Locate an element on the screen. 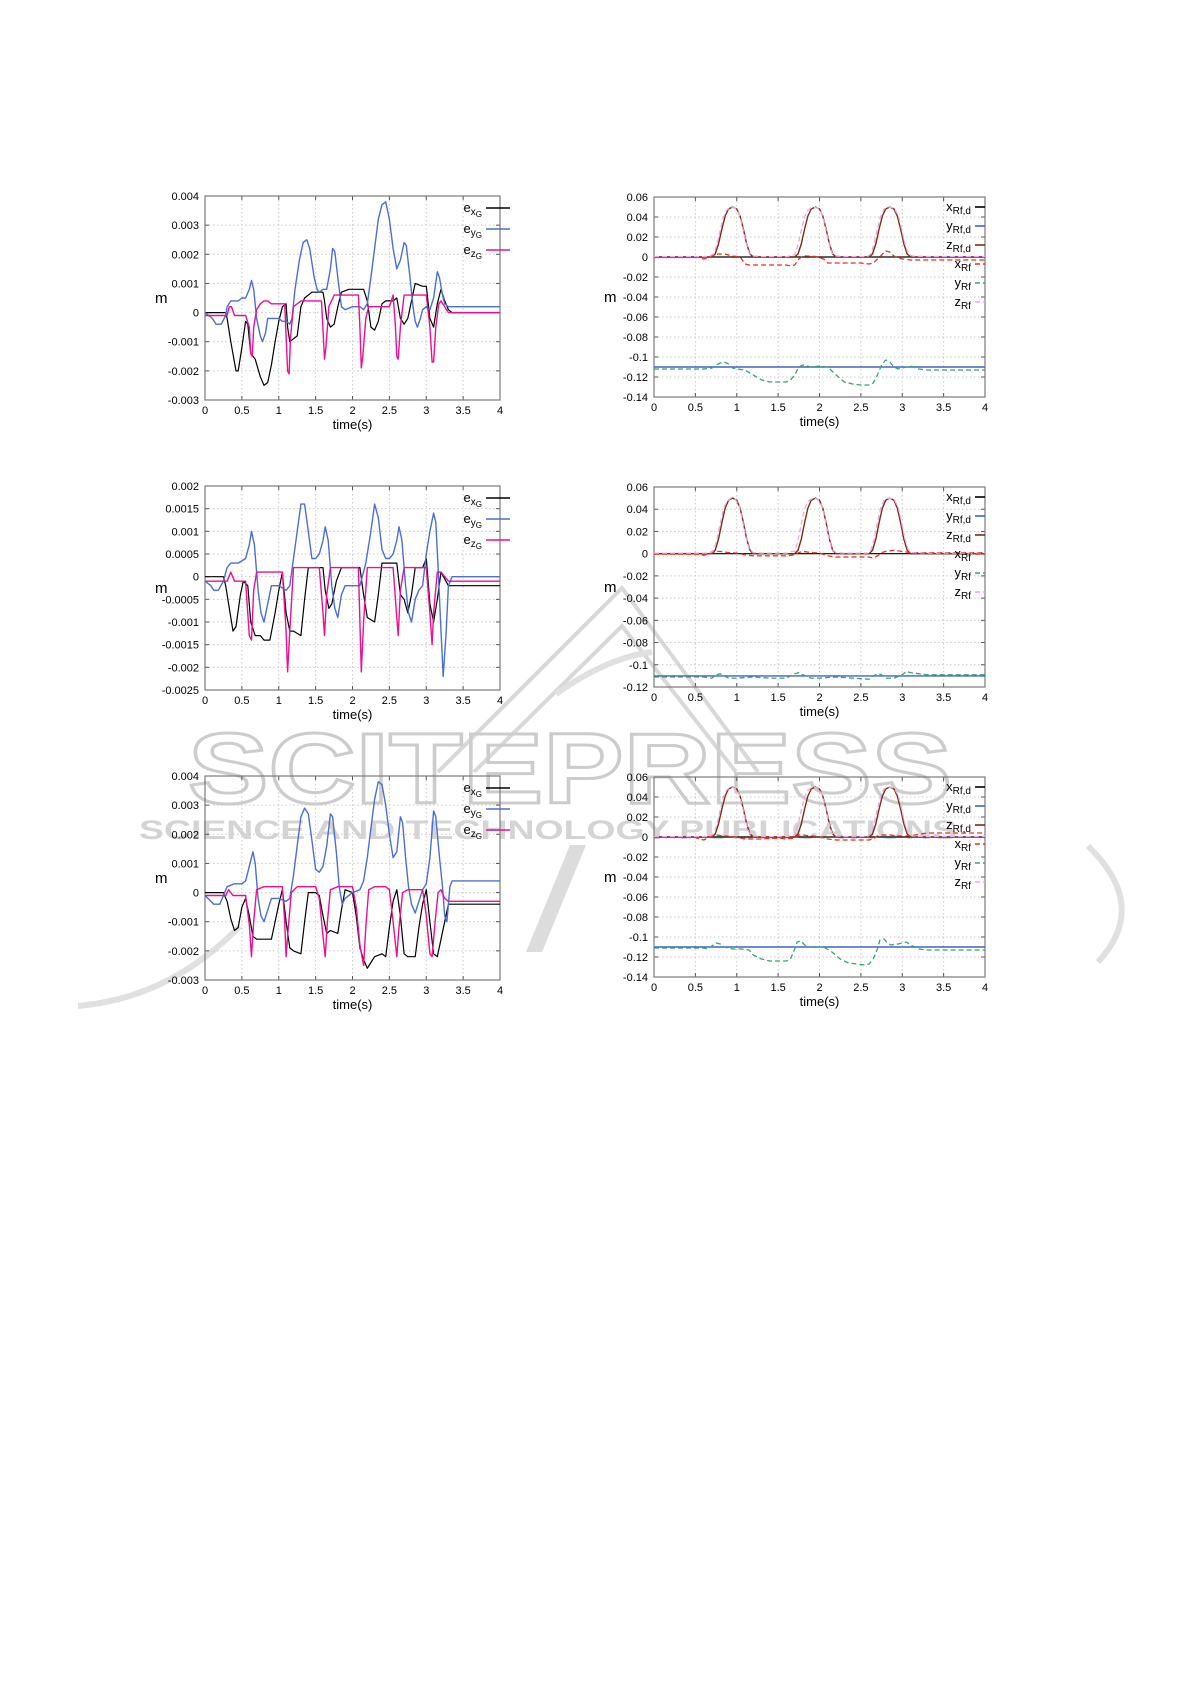 This screenshot has width=1191, height=1684. y-tick-label: -0.0025 is located at coordinates (180, 691).